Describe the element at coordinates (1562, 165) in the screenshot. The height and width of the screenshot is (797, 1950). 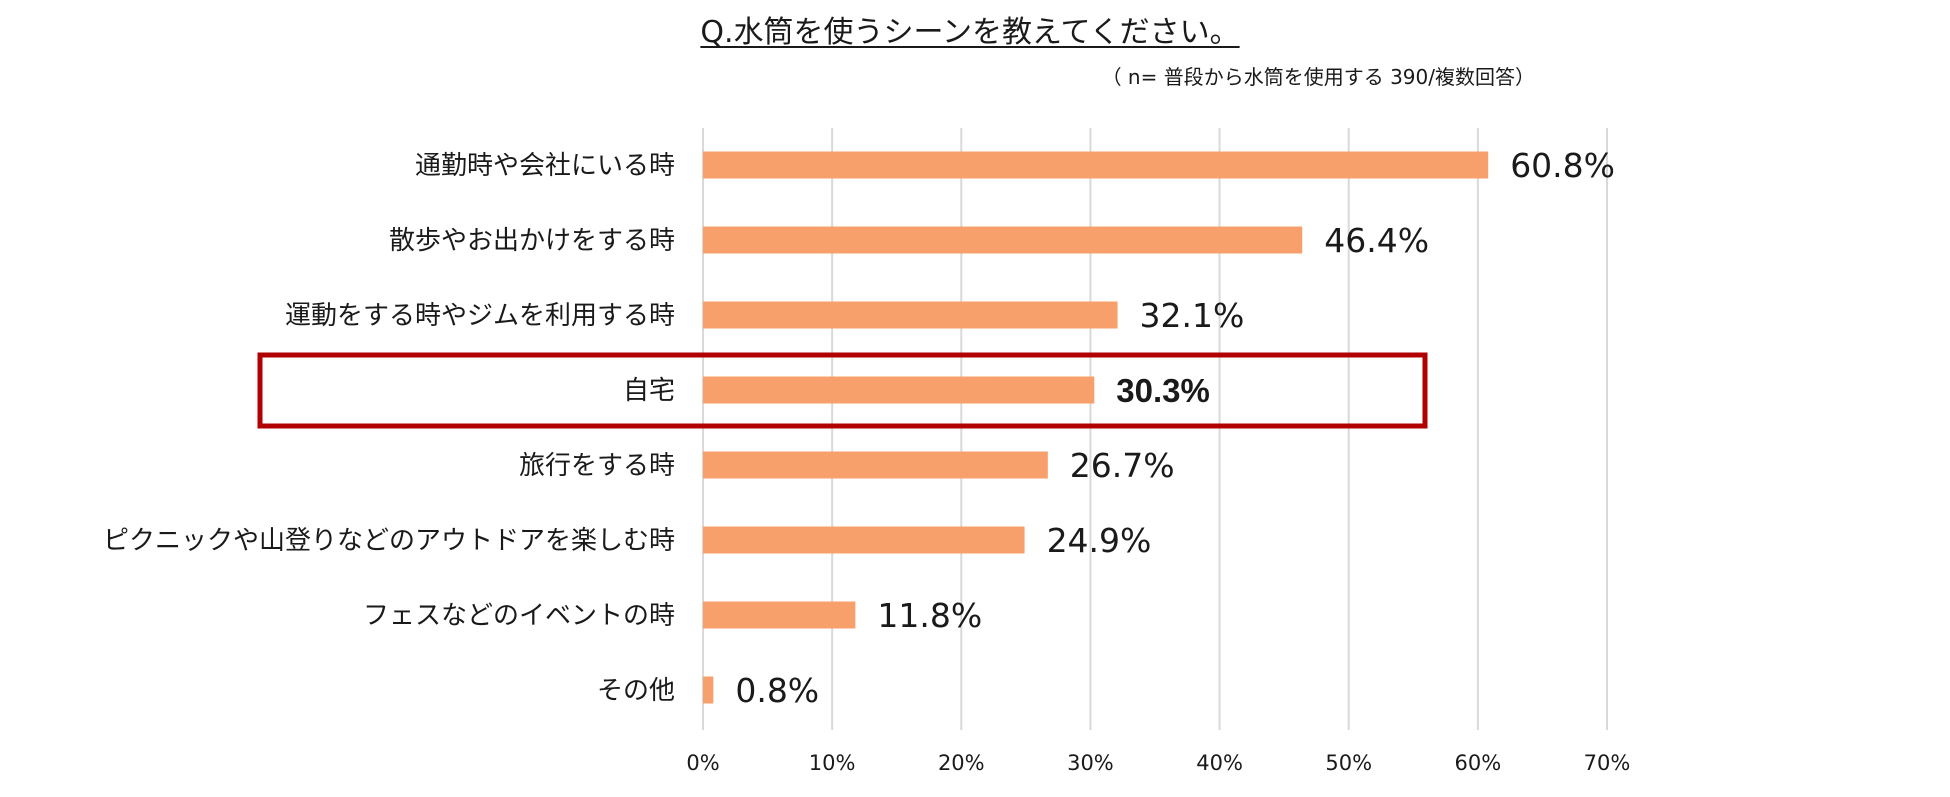
I see `value-label: 60.8%` at that location.